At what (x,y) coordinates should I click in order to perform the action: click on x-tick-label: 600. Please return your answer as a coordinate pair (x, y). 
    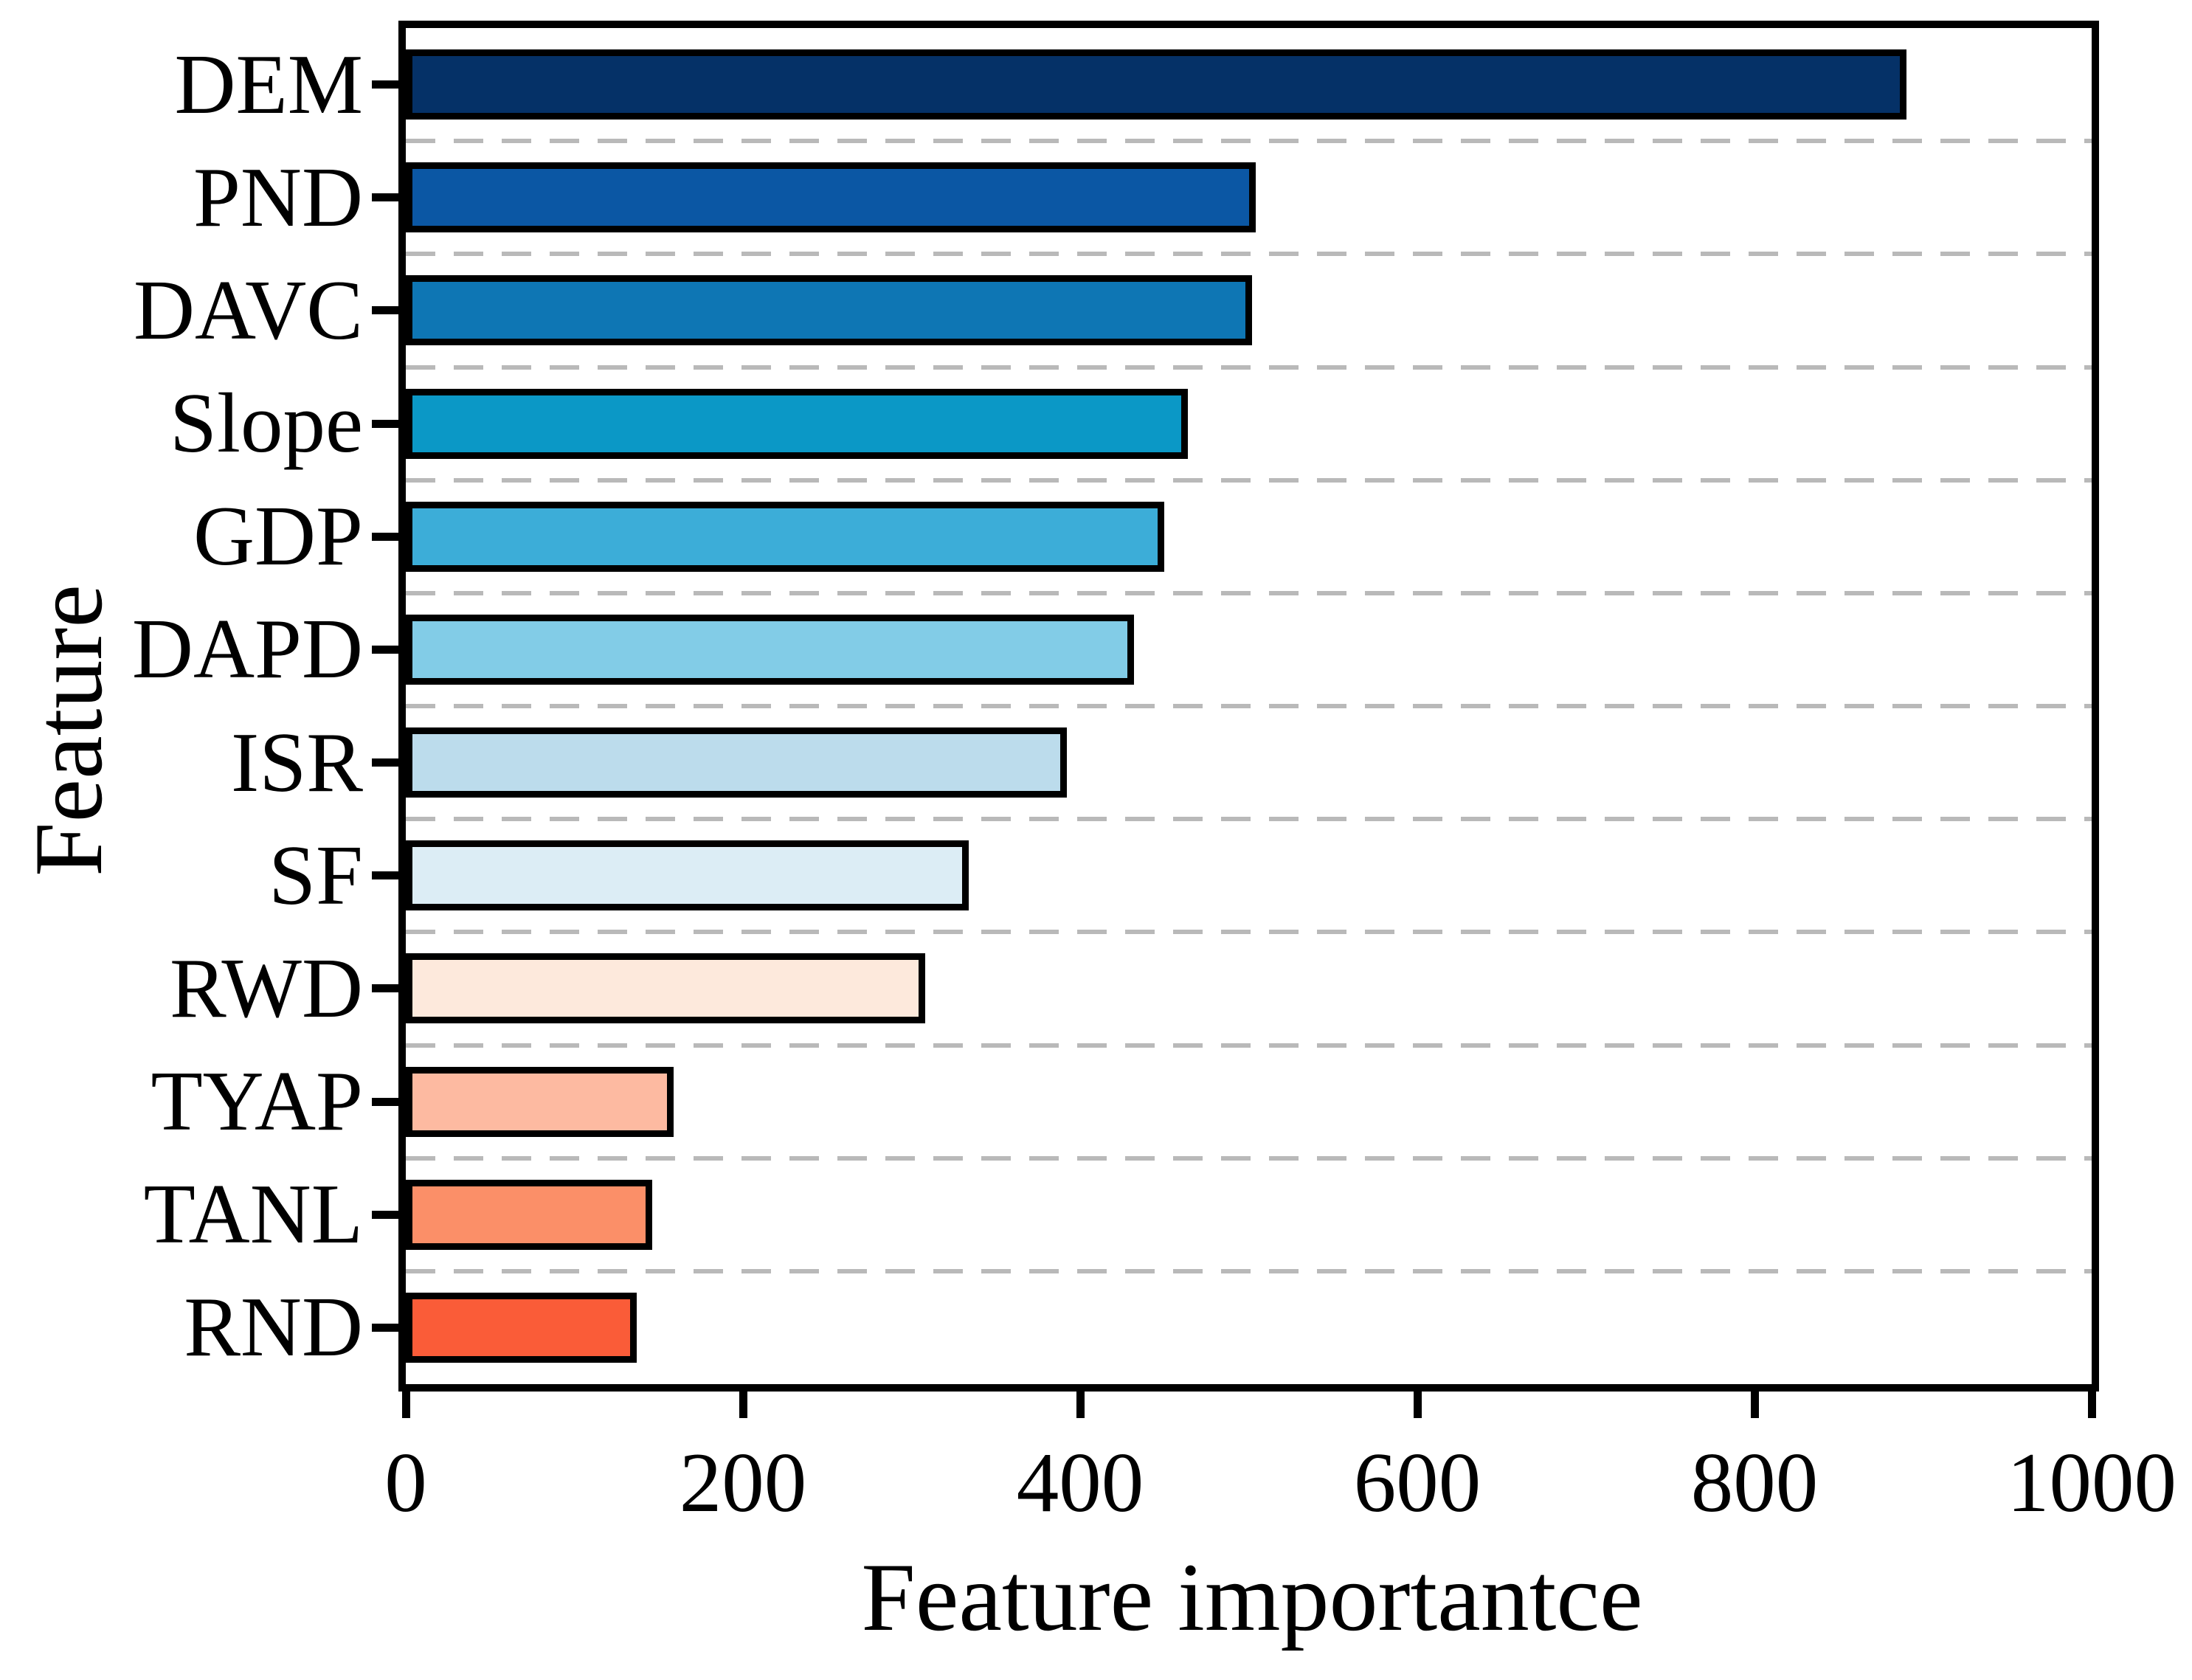
    Looking at the image, I should click on (1417, 1482).